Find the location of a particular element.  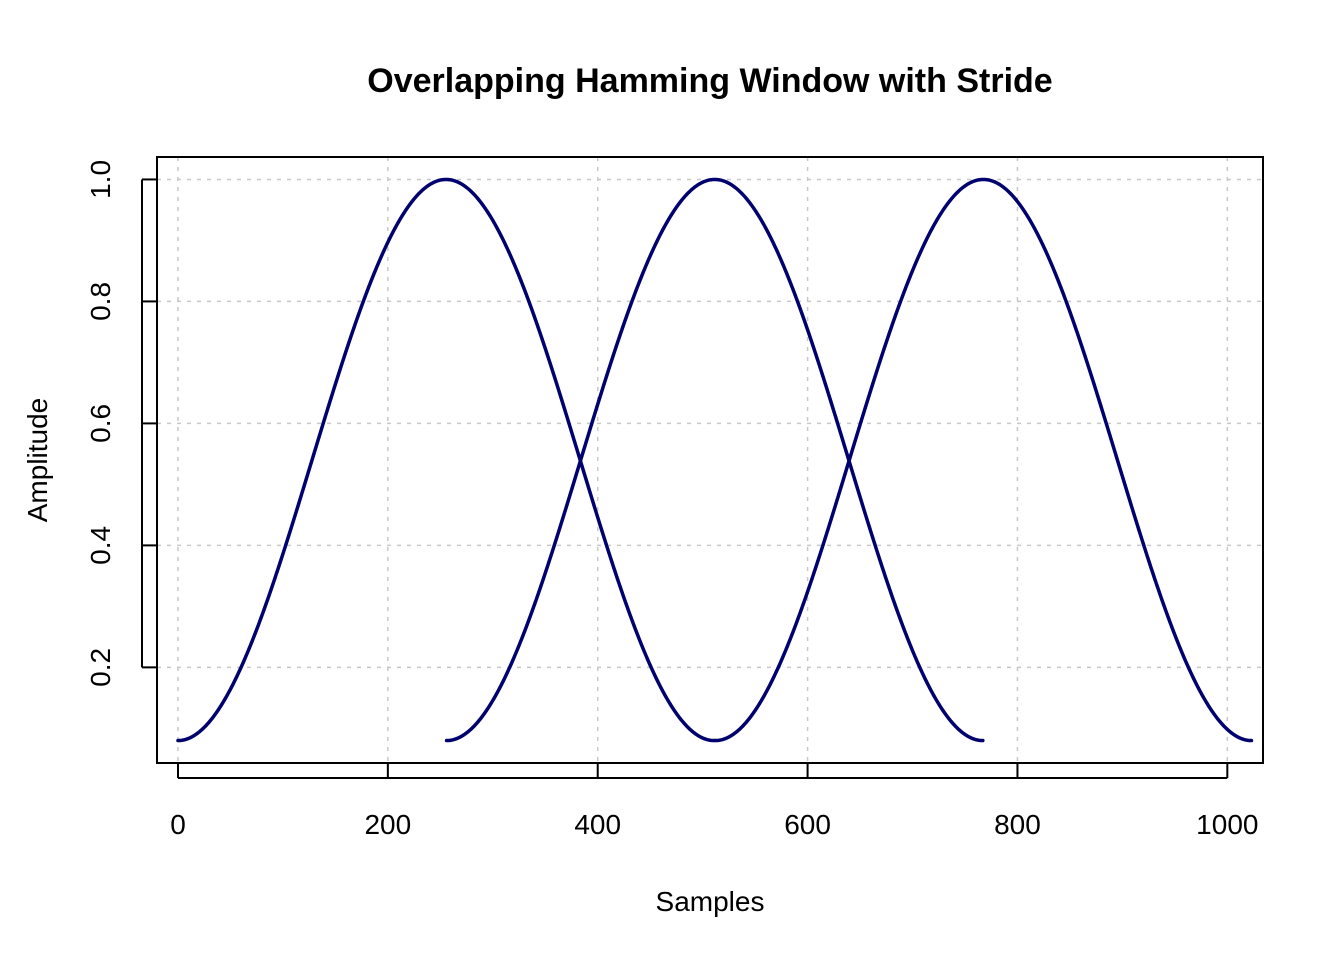

x-tick-label: 1000 is located at coordinates (1227, 824).